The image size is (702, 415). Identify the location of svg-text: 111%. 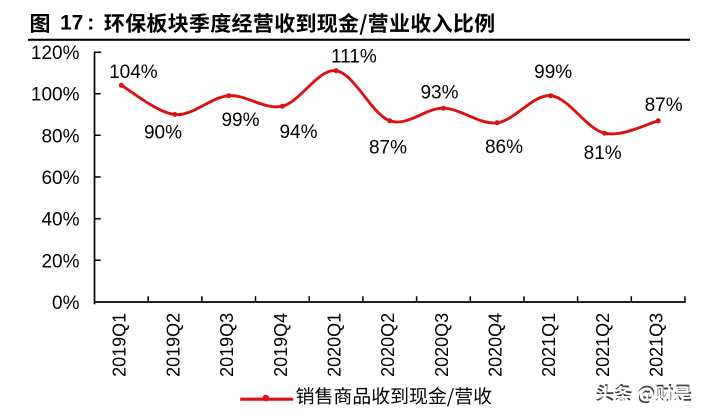
(354, 56).